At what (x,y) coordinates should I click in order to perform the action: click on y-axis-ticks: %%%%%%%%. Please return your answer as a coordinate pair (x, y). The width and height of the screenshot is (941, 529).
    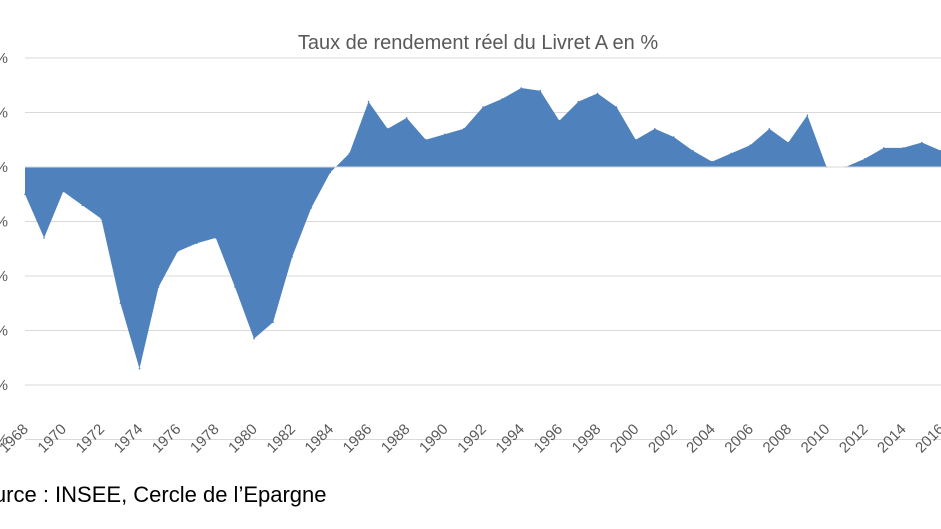
    Looking at the image, I should click on (4, 249).